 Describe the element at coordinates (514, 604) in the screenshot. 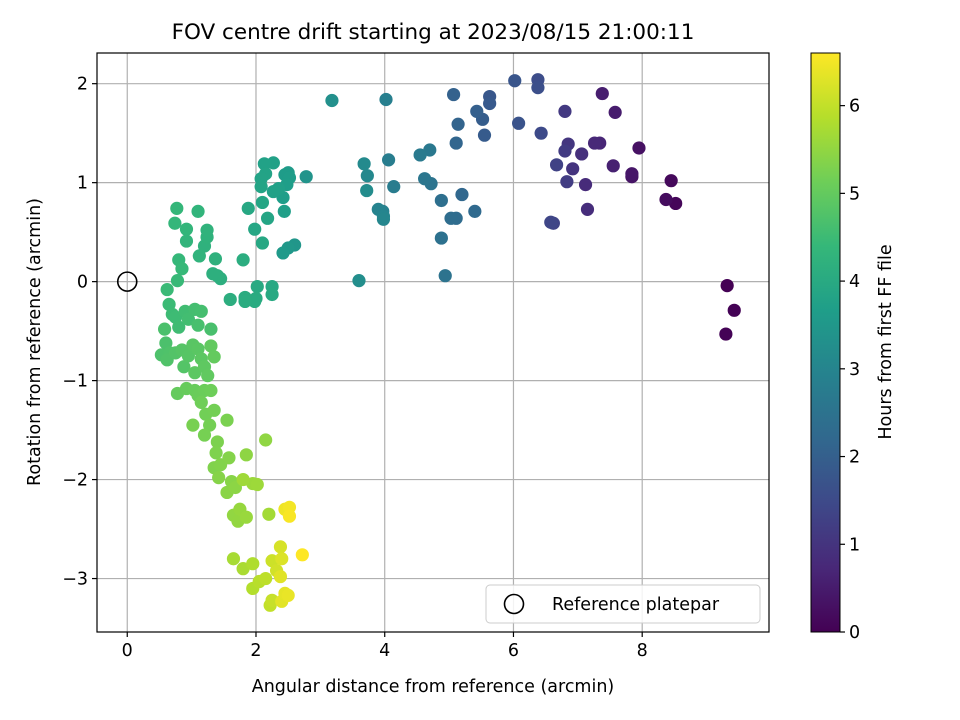

I see `legend-marker` at that location.